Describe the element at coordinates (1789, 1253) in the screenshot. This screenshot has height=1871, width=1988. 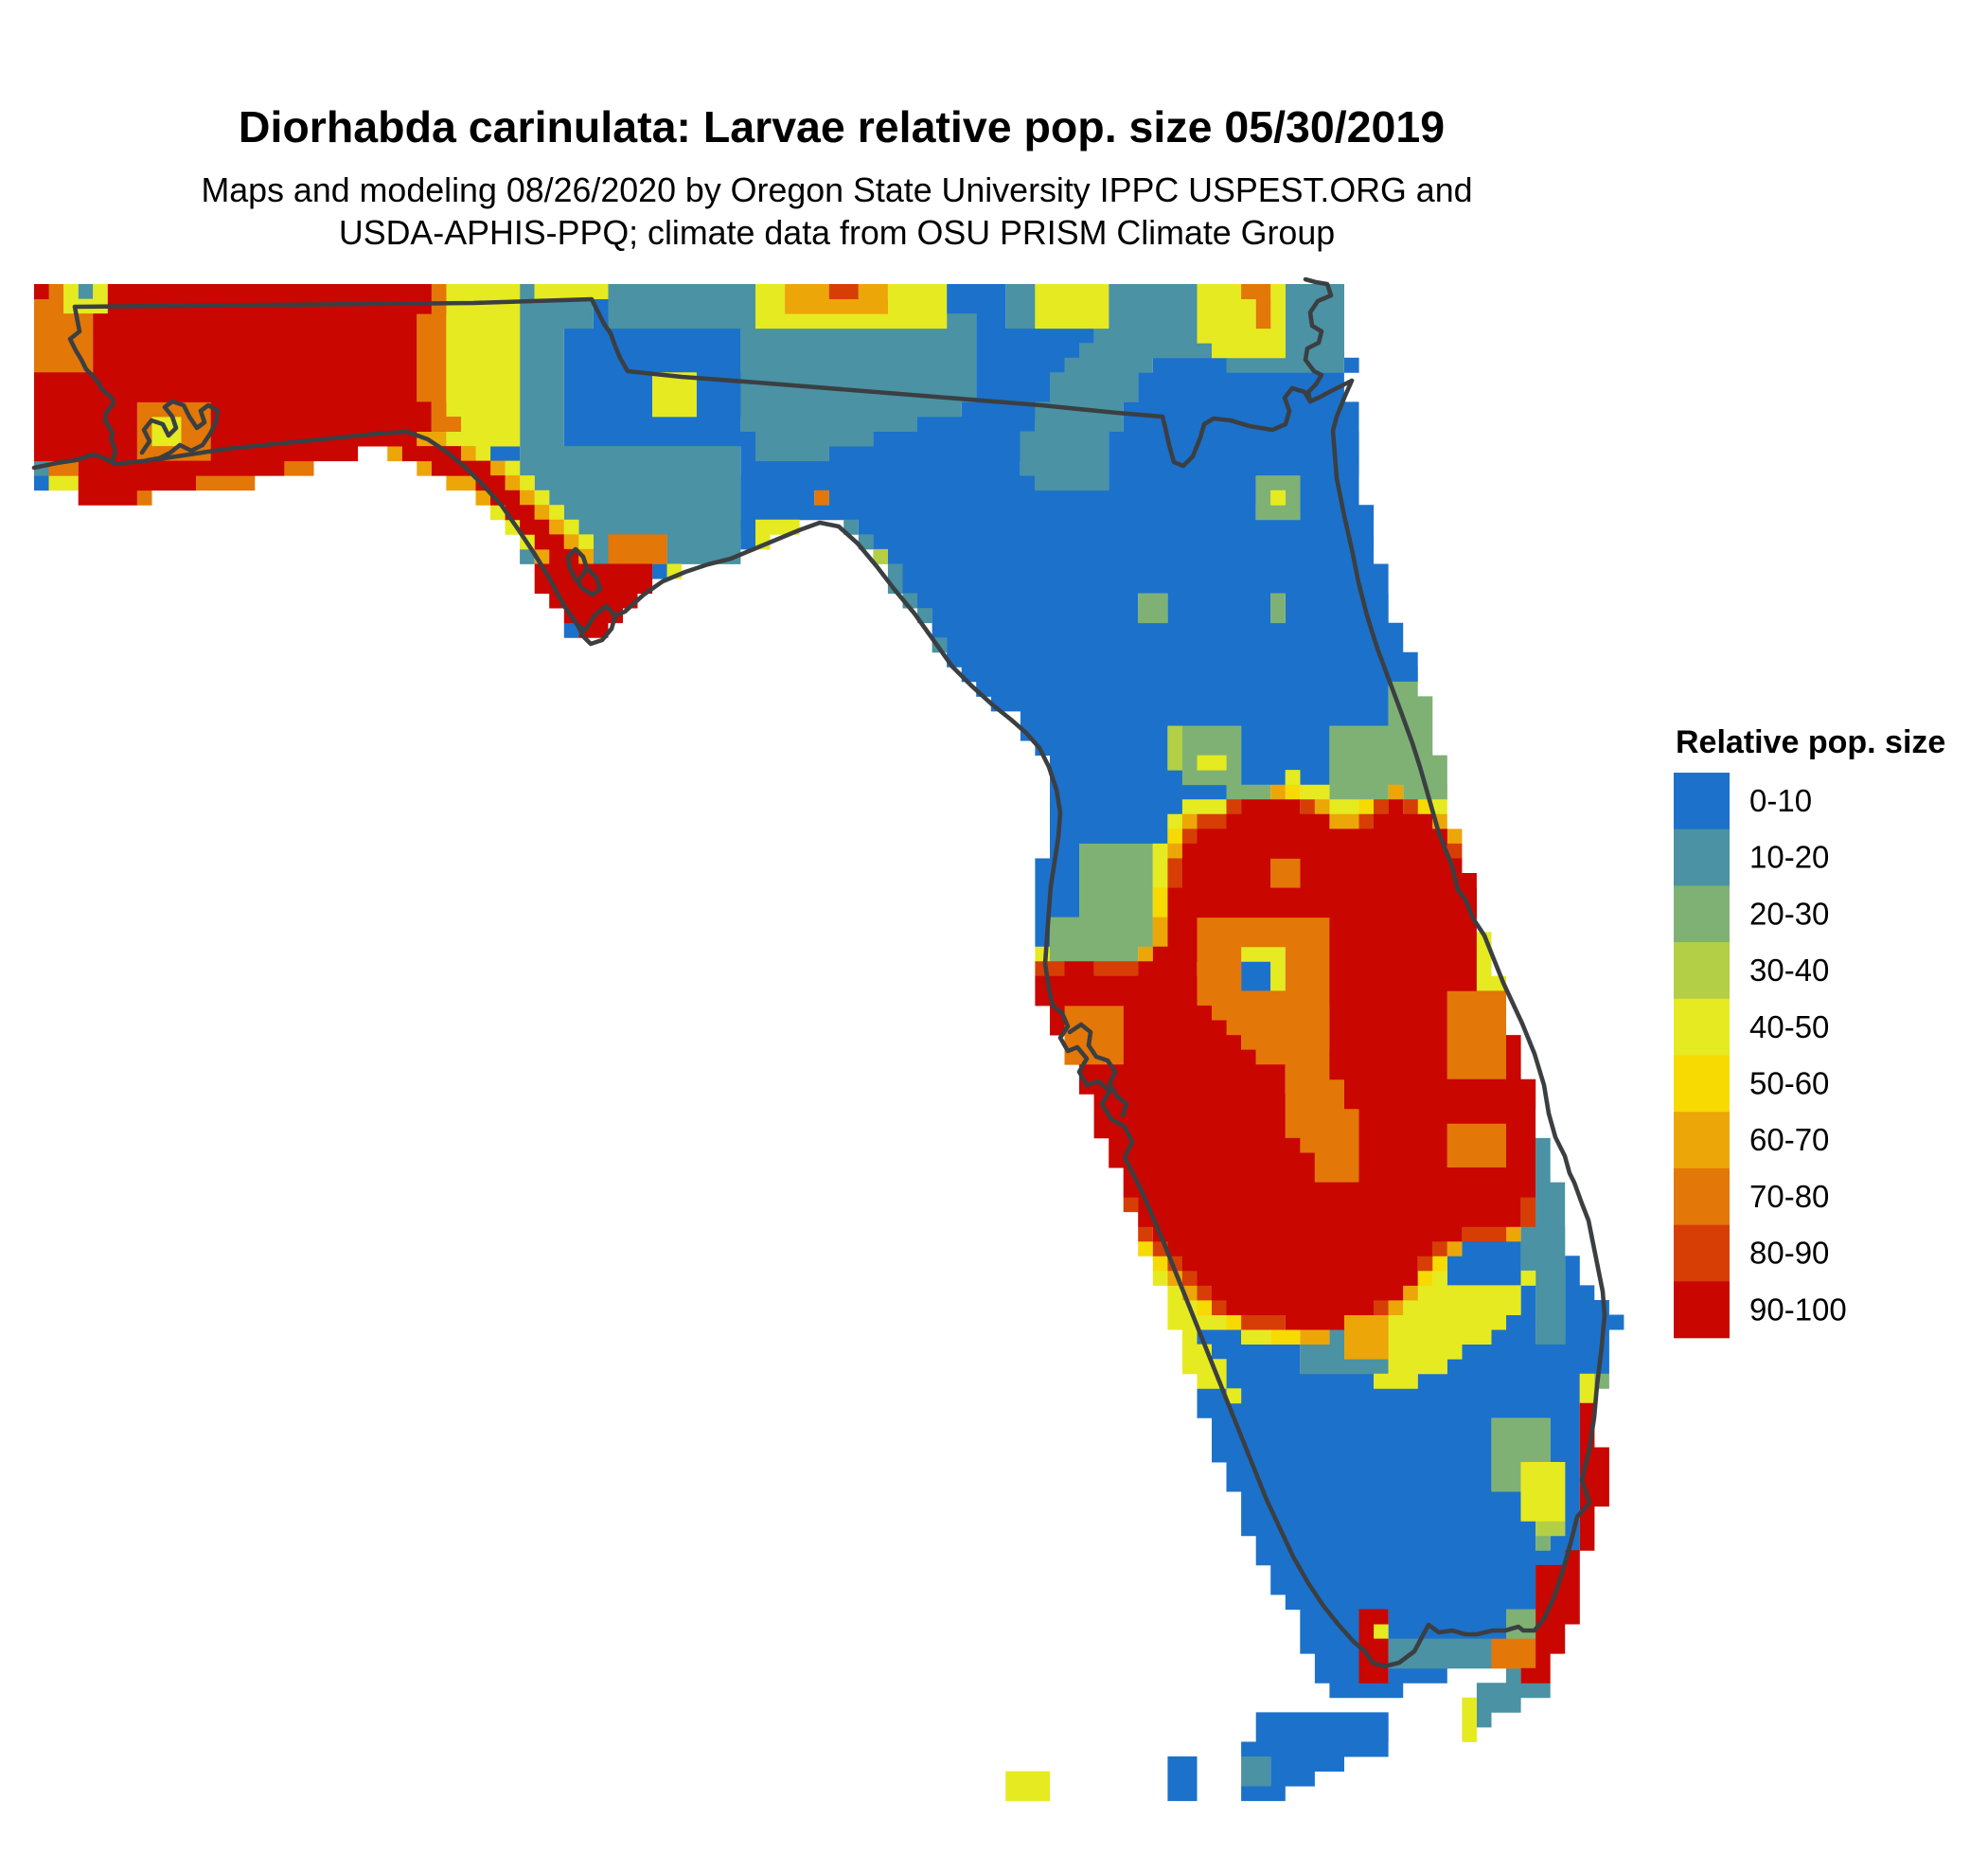
I see `svg-text: 80-90` at that location.